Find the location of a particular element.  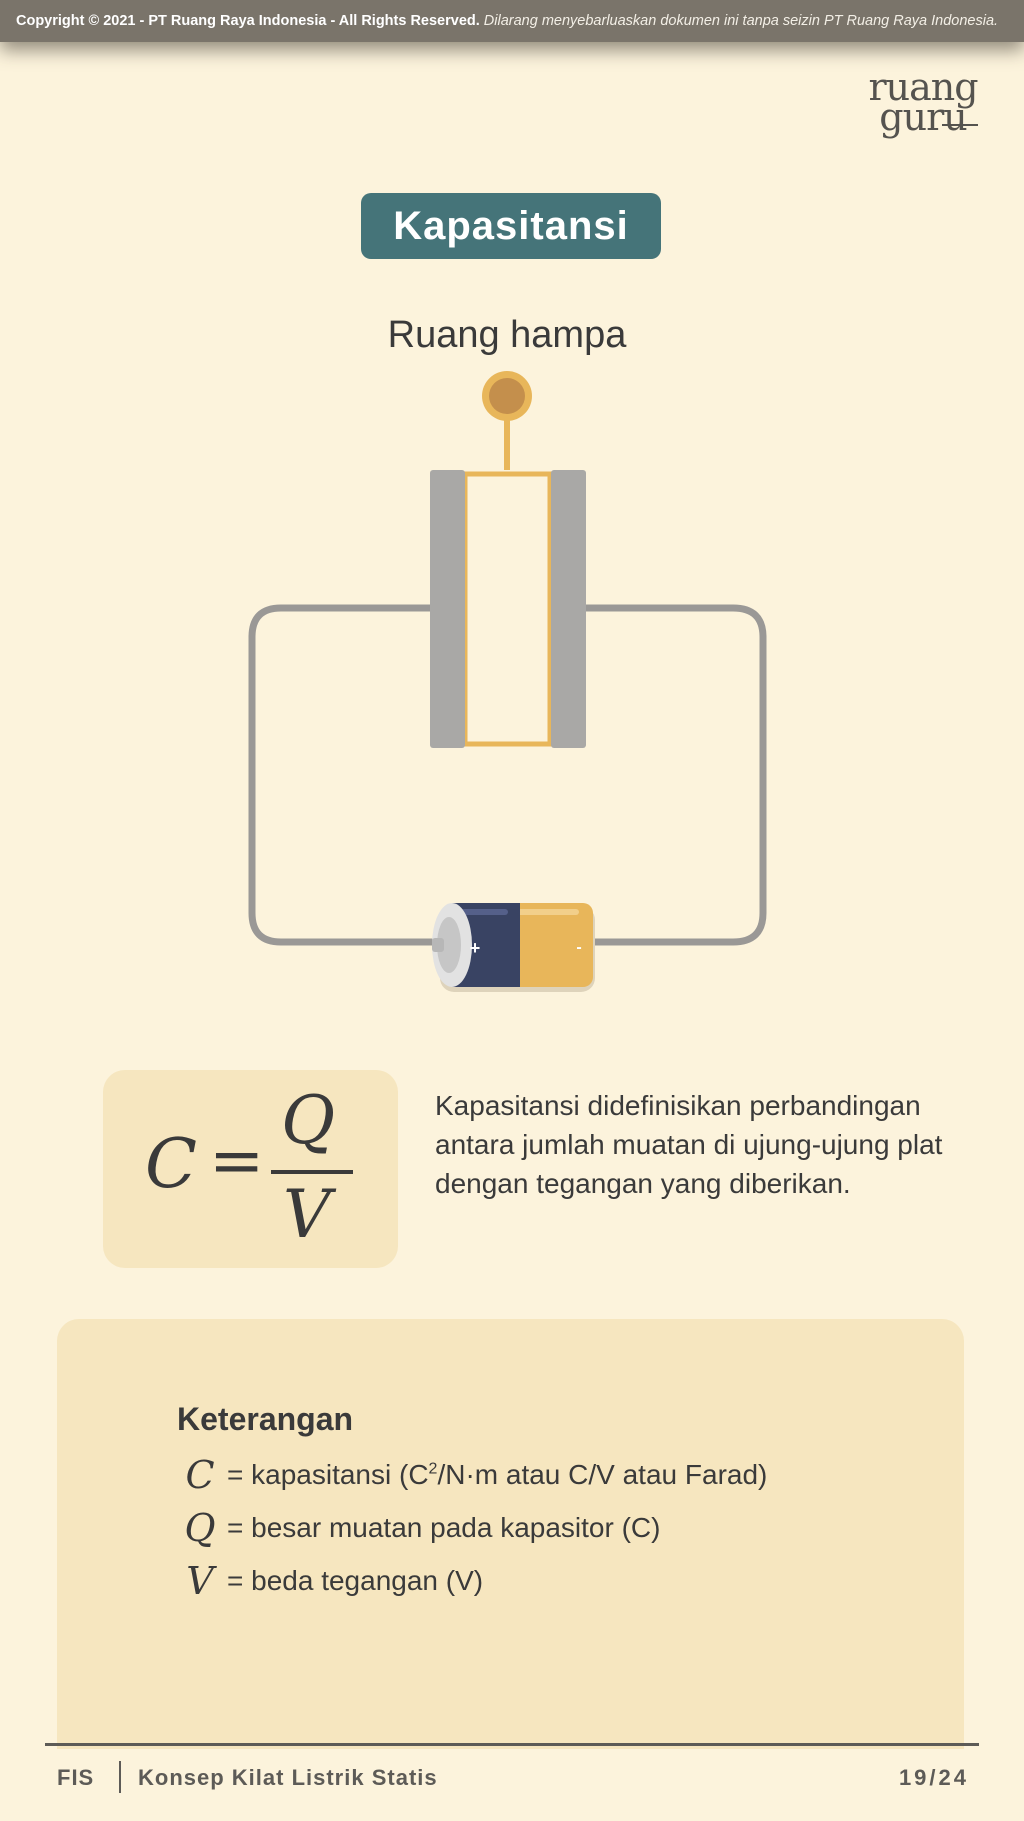

fraction-bar is located at coordinates (312, 1172).